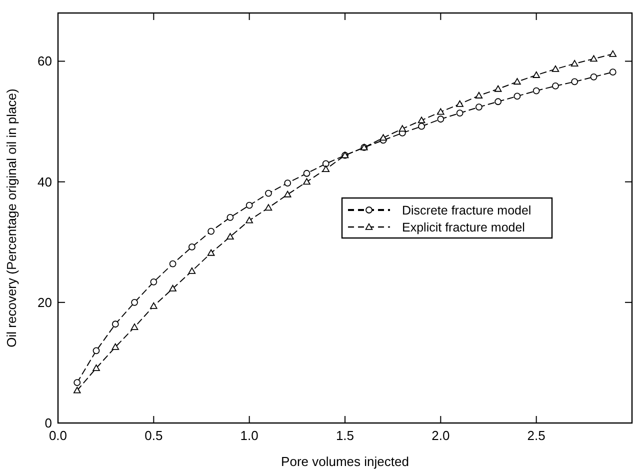 The height and width of the screenshot is (470, 636). I want to click on y-tick-label: 60, so click(45, 61).